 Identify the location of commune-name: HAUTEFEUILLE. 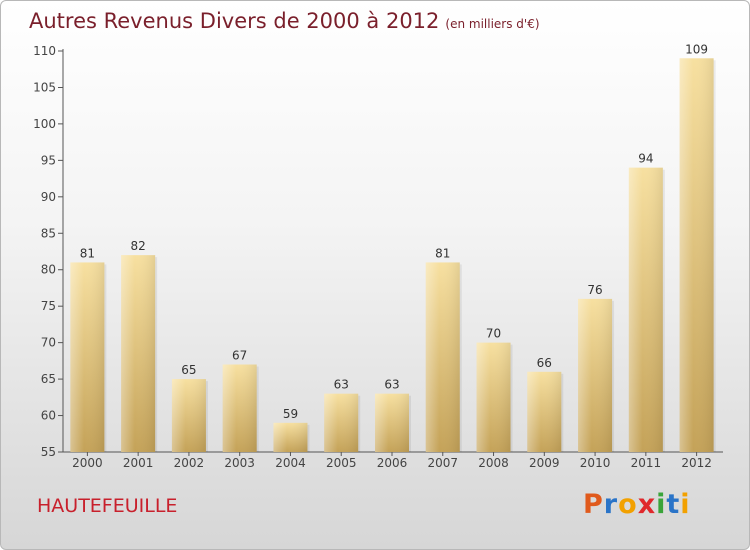
(107, 506).